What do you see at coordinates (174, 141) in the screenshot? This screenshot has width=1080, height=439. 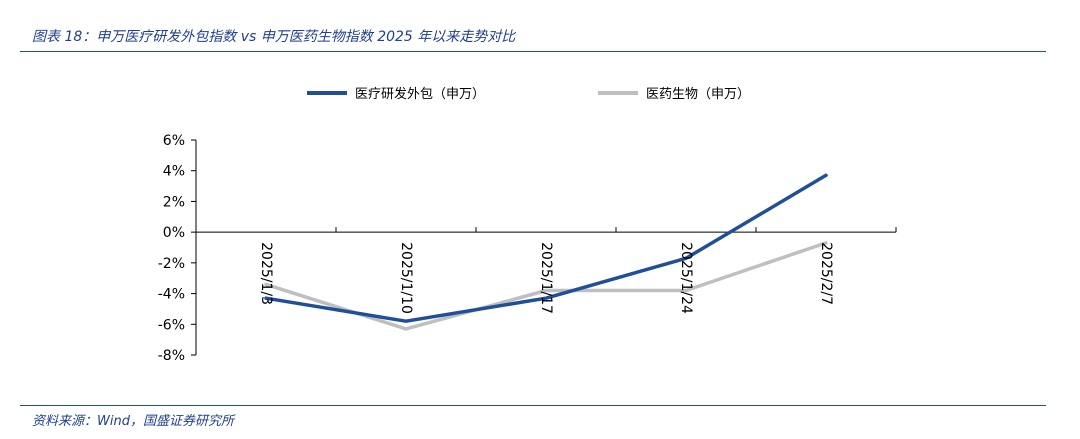 I see `y-tick-label: 6%` at bounding box center [174, 141].